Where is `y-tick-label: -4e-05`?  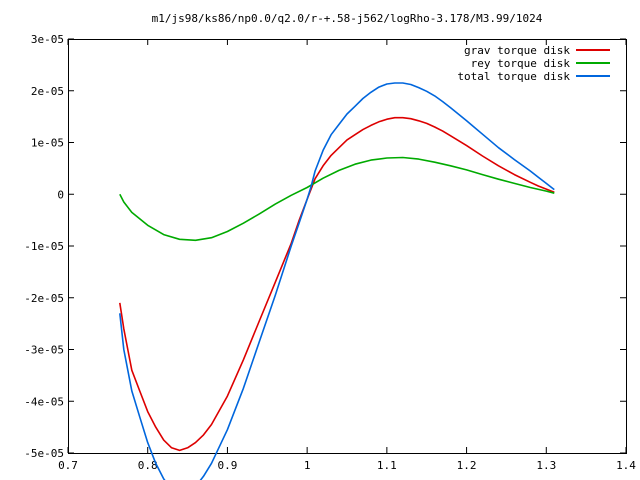 y-tick-label: -4e-05 is located at coordinates (44, 401).